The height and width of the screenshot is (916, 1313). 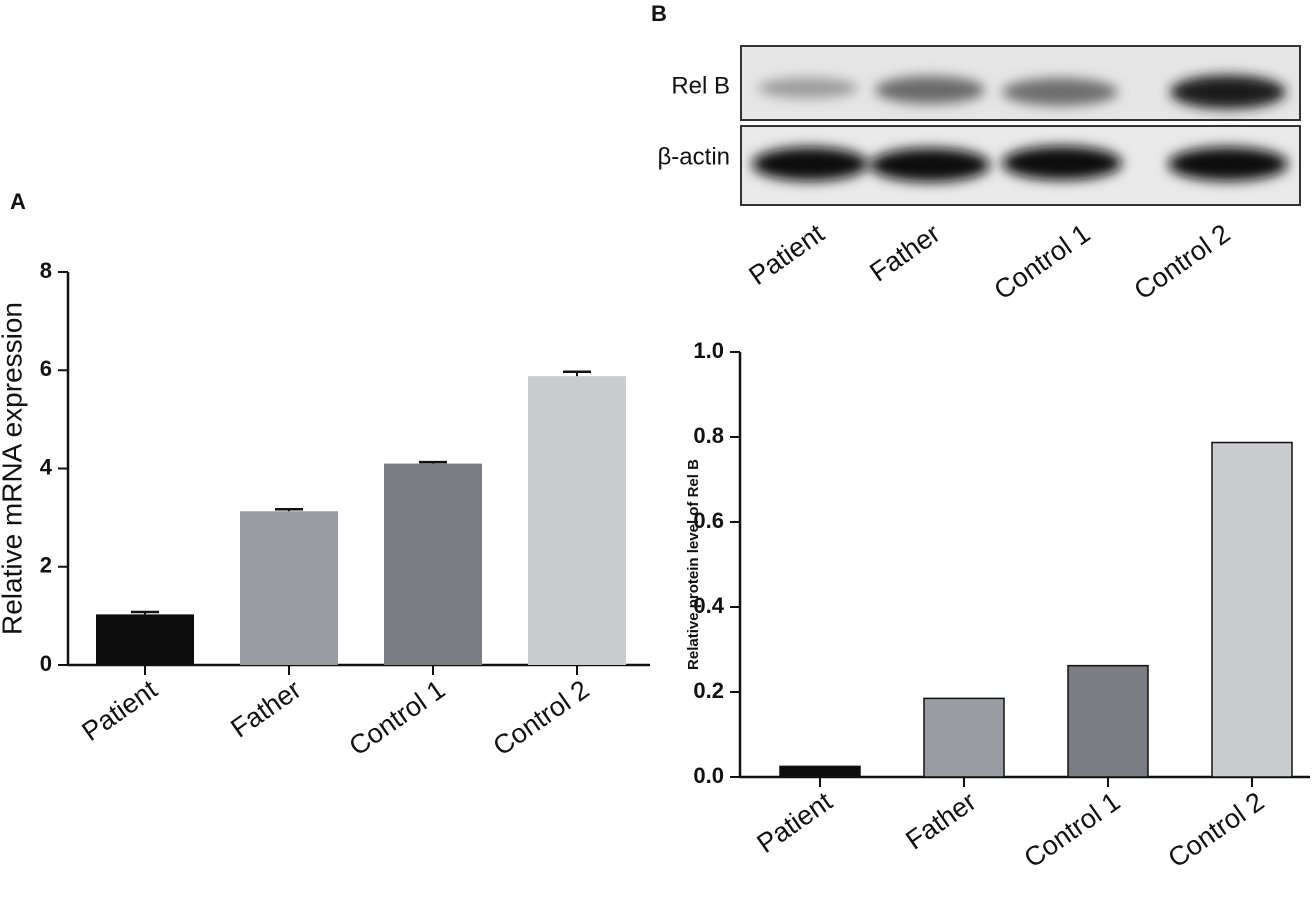 I want to click on blot-row-label: Rel B, so click(x=700, y=85).